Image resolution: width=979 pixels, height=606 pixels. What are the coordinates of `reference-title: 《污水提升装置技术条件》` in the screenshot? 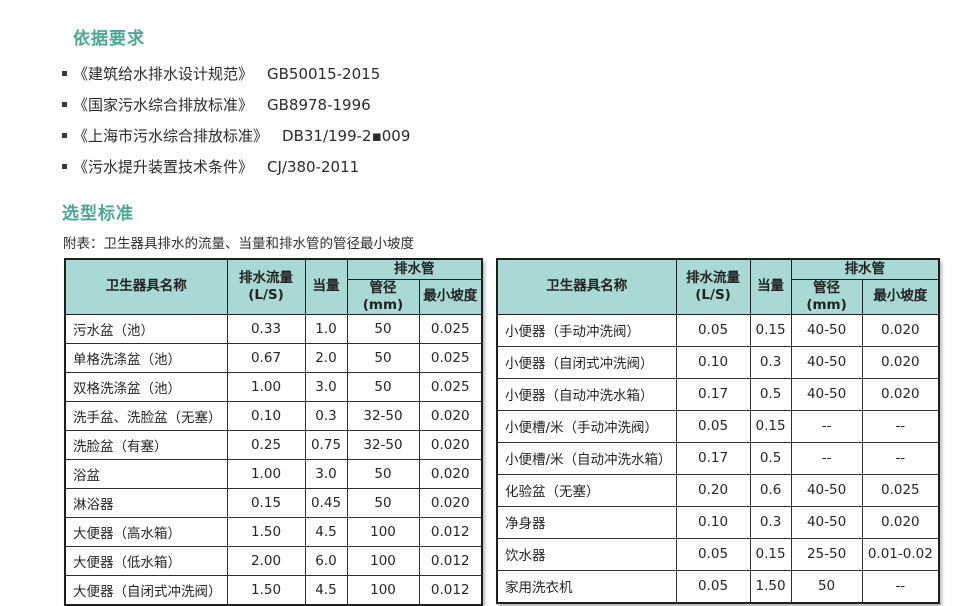 It's located at (163, 167).